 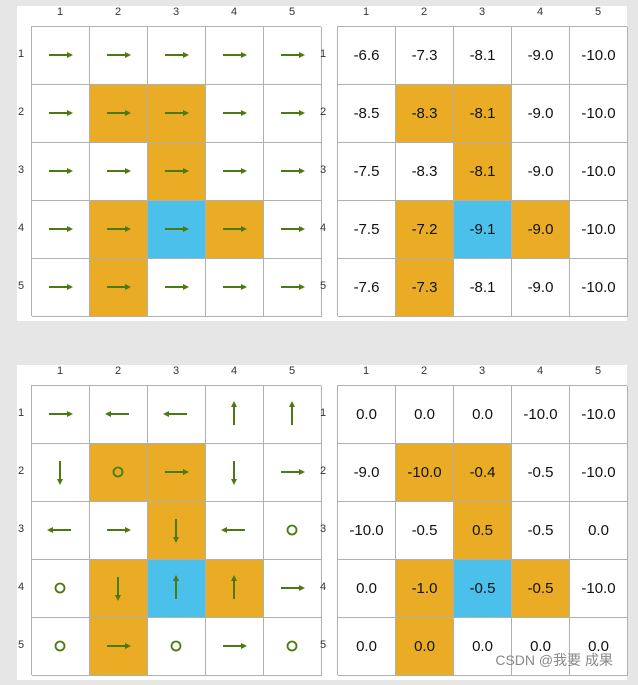 I want to click on forbidden-cell: -10.0, so click(x=425, y=473).